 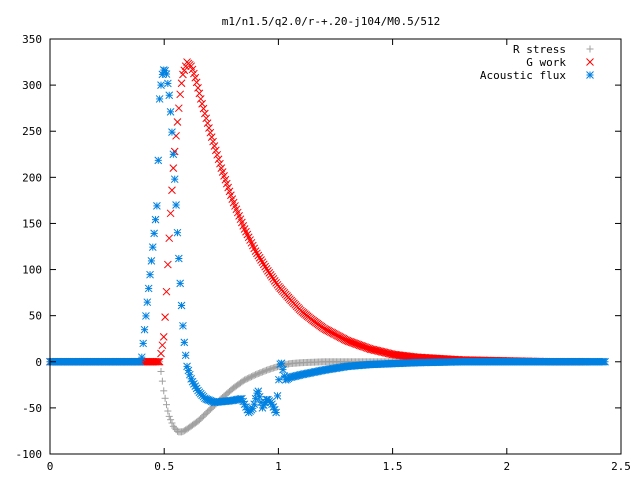 What do you see at coordinates (331, 21) in the screenshot?
I see `chart-title: m1/n1.5/q2.0/r-+.20-j104/M0.5/512` at bounding box center [331, 21].